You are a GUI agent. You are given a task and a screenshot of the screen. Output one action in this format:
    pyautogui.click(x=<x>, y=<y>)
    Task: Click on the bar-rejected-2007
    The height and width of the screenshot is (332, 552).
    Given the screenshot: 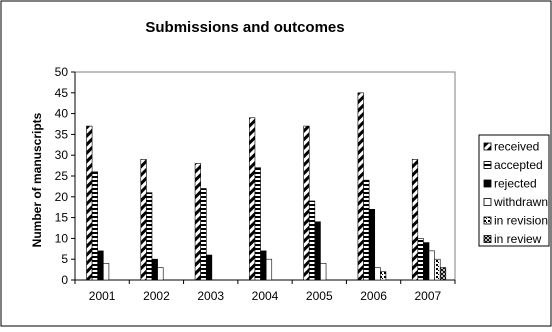 What is the action you would take?
    pyautogui.click(x=426, y=261)
    